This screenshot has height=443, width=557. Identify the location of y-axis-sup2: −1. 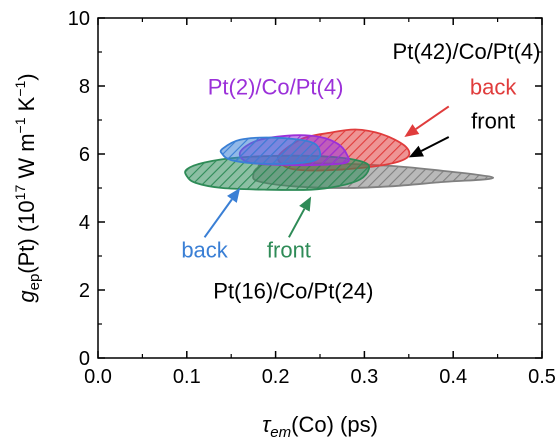
(20, 125).